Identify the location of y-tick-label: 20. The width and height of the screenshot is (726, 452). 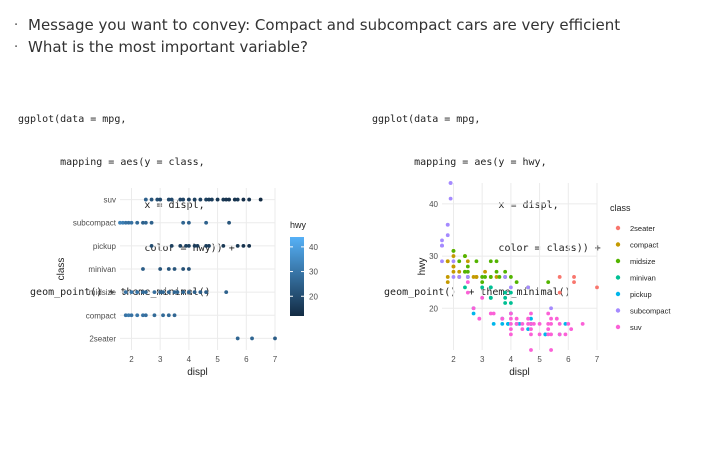
(433, 308).